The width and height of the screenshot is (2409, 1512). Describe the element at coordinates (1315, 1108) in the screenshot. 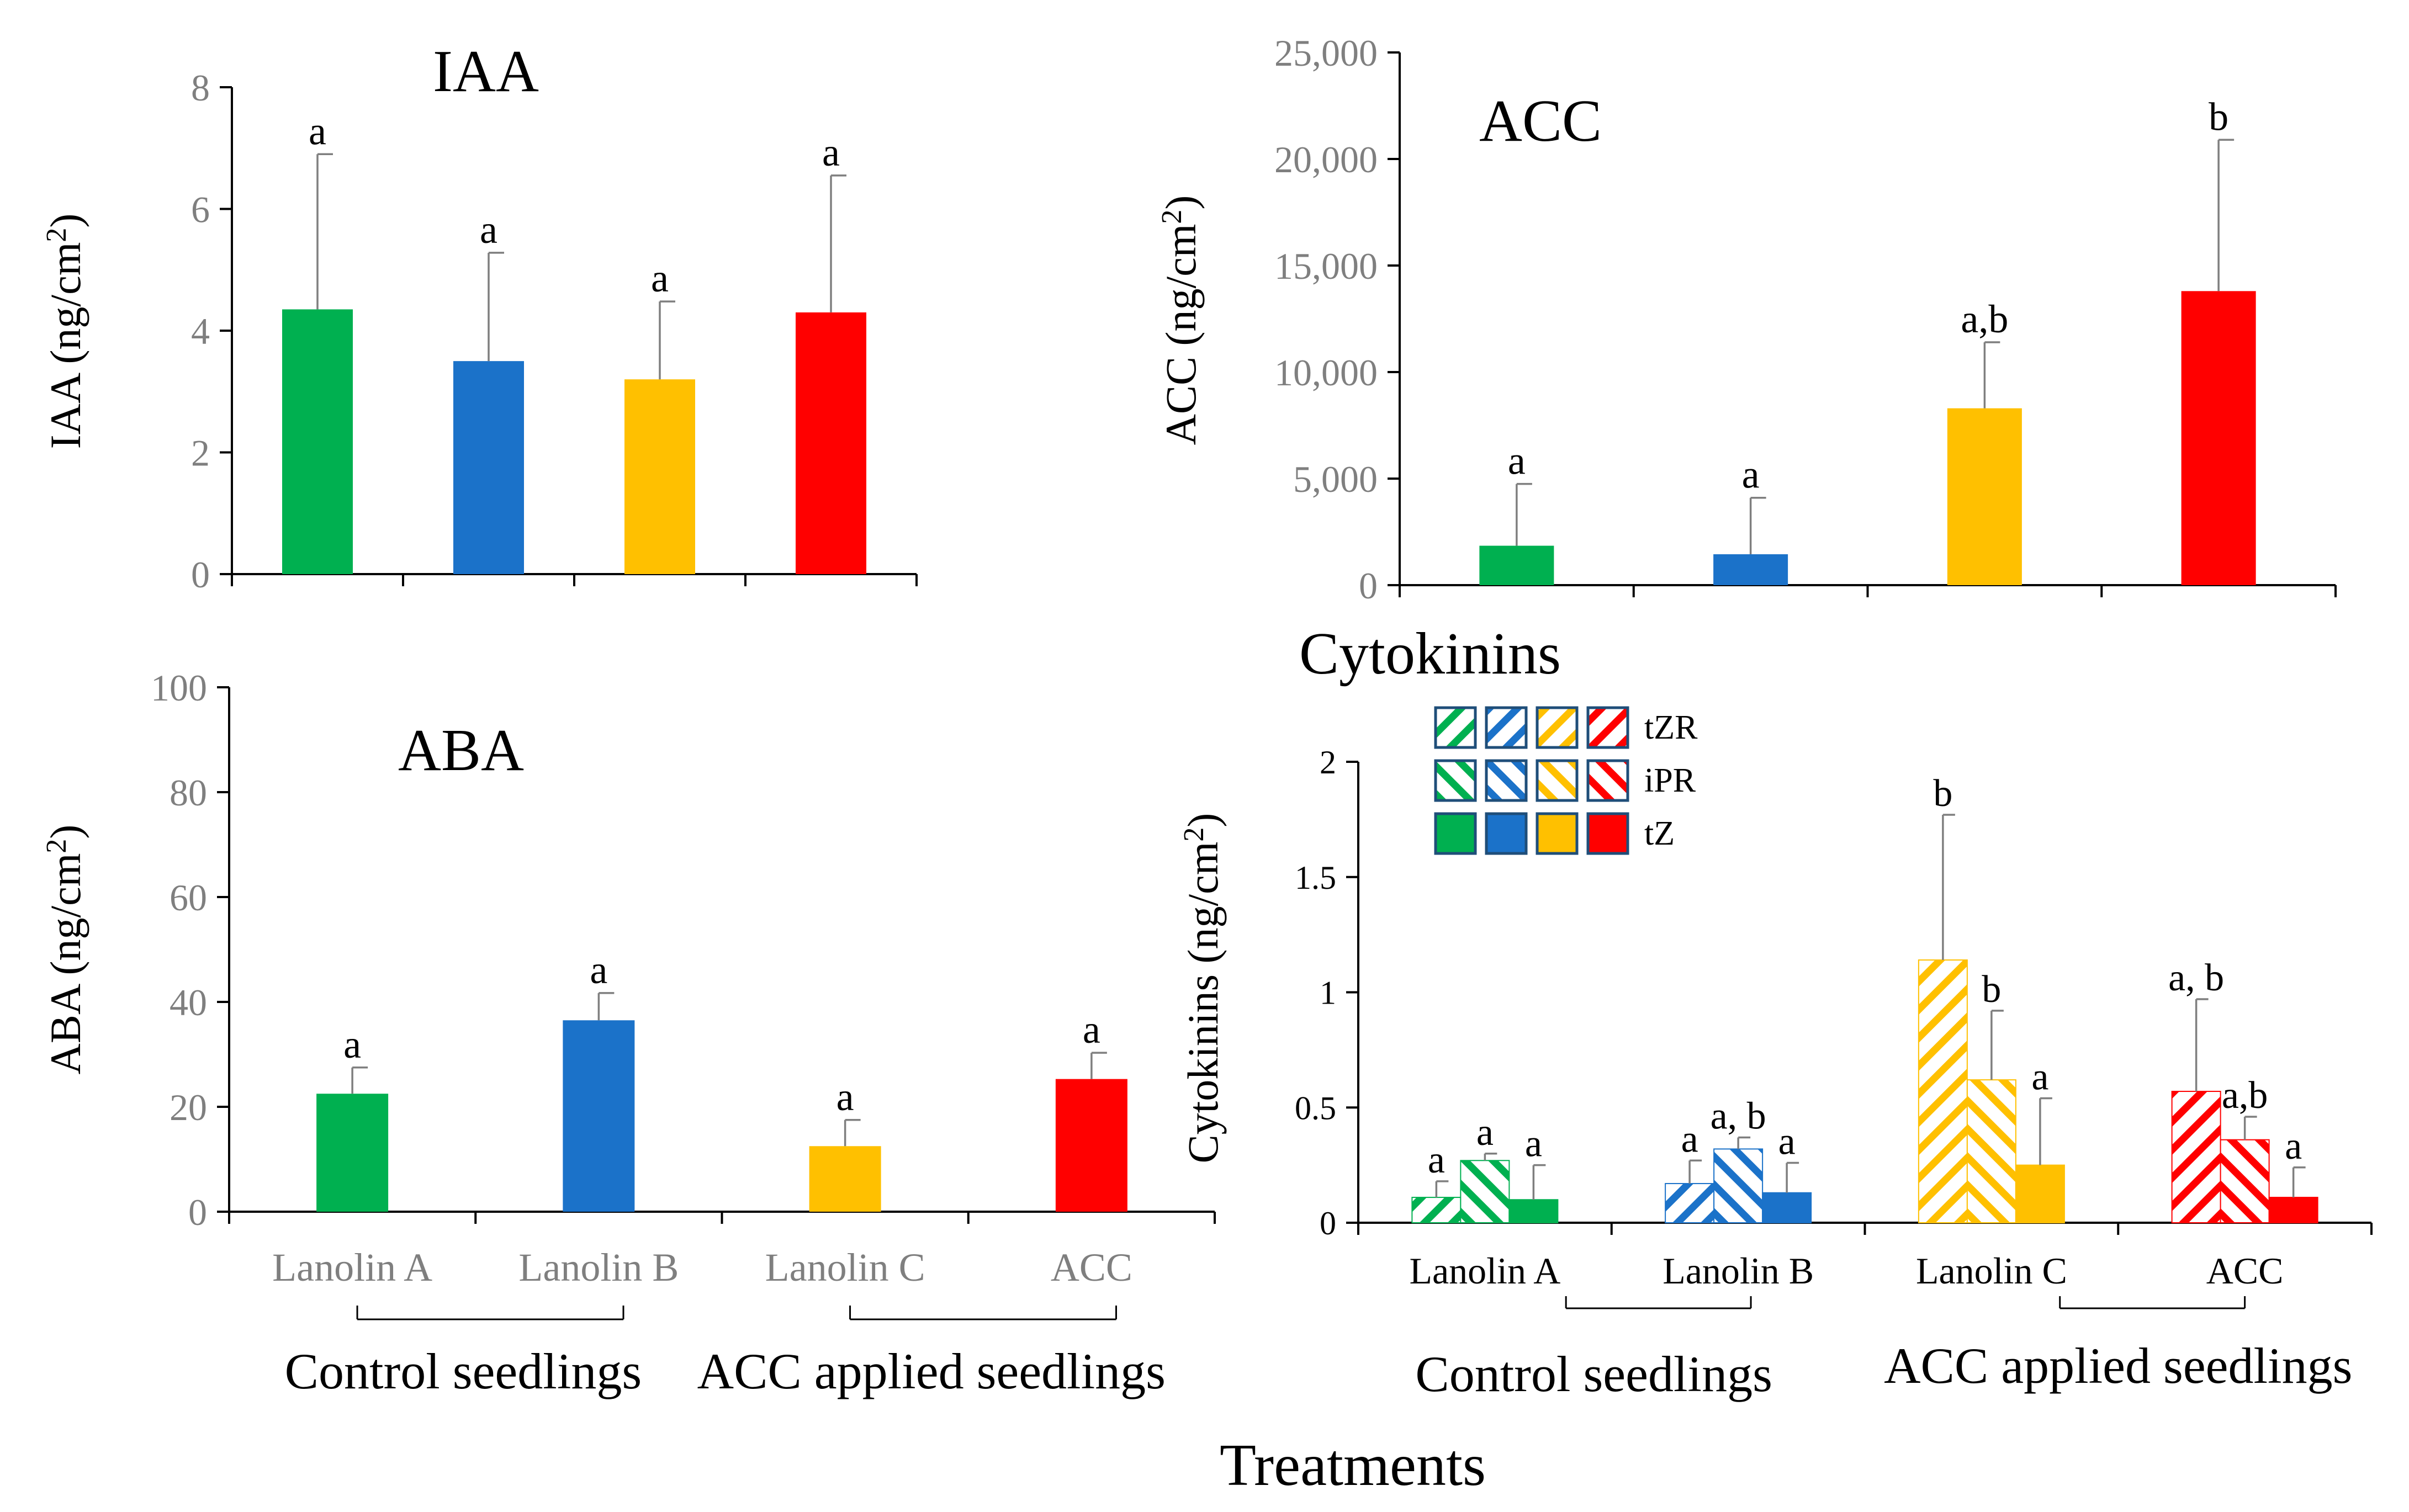

I see `y-tick-label: 0.5` at that location.